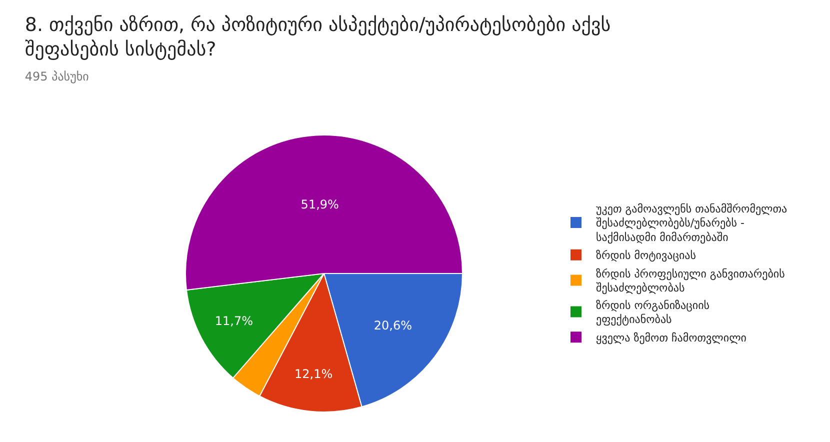 Image resolution: width=830 pixels, height=442 pixels. Describe the element at coordinates (646, 255) in the screenshot. I see `legend-label: ზრდის მოტივაციას` at that location.